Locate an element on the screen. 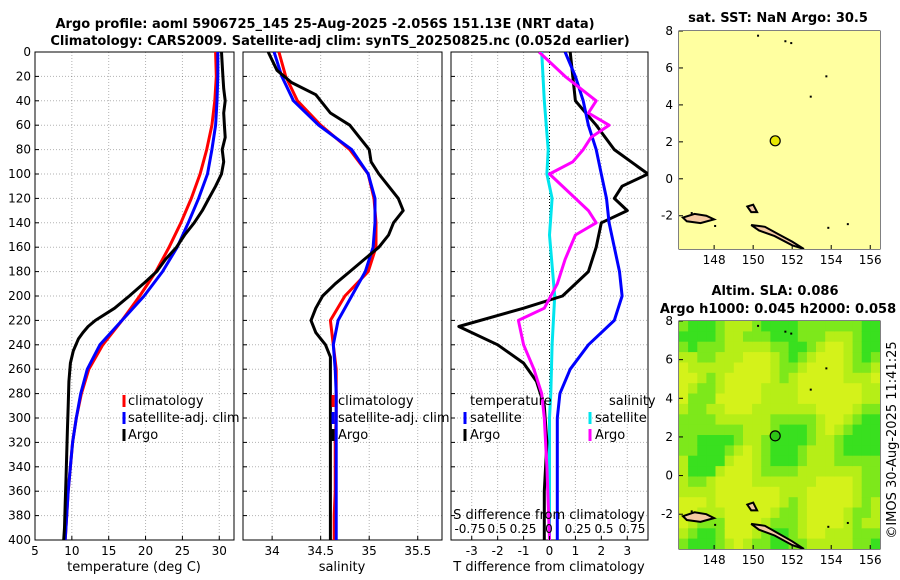  map-y-tick-label: 6 is located at coordinates (669, 360).